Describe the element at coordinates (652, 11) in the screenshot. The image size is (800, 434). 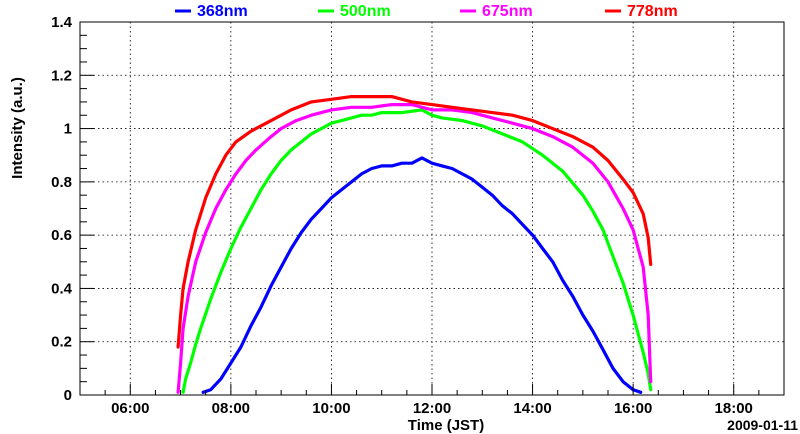
I see `legend-label-778nm: 778nm` at that location.